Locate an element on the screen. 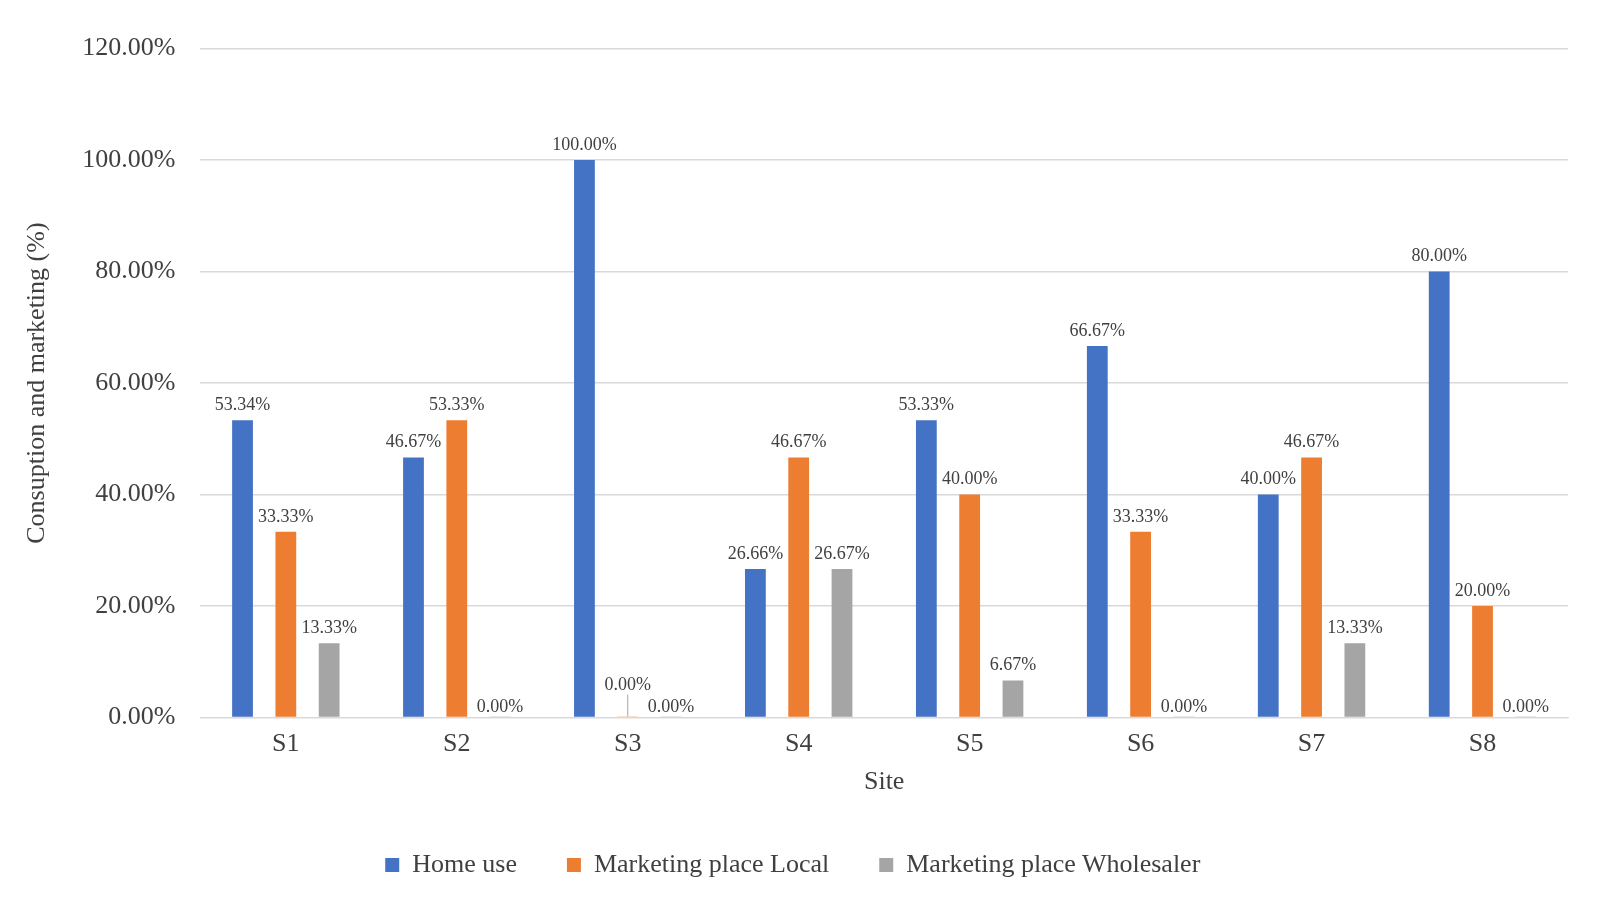 The height and width of the screenshot is (918, 1606). data-label: 26.66% is located at coordinates (755, 552).